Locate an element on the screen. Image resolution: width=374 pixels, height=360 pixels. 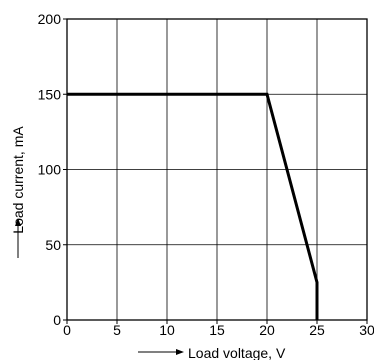
y-tick-labels: 0 50 100 150 200 is located at coordinates (50, 169).